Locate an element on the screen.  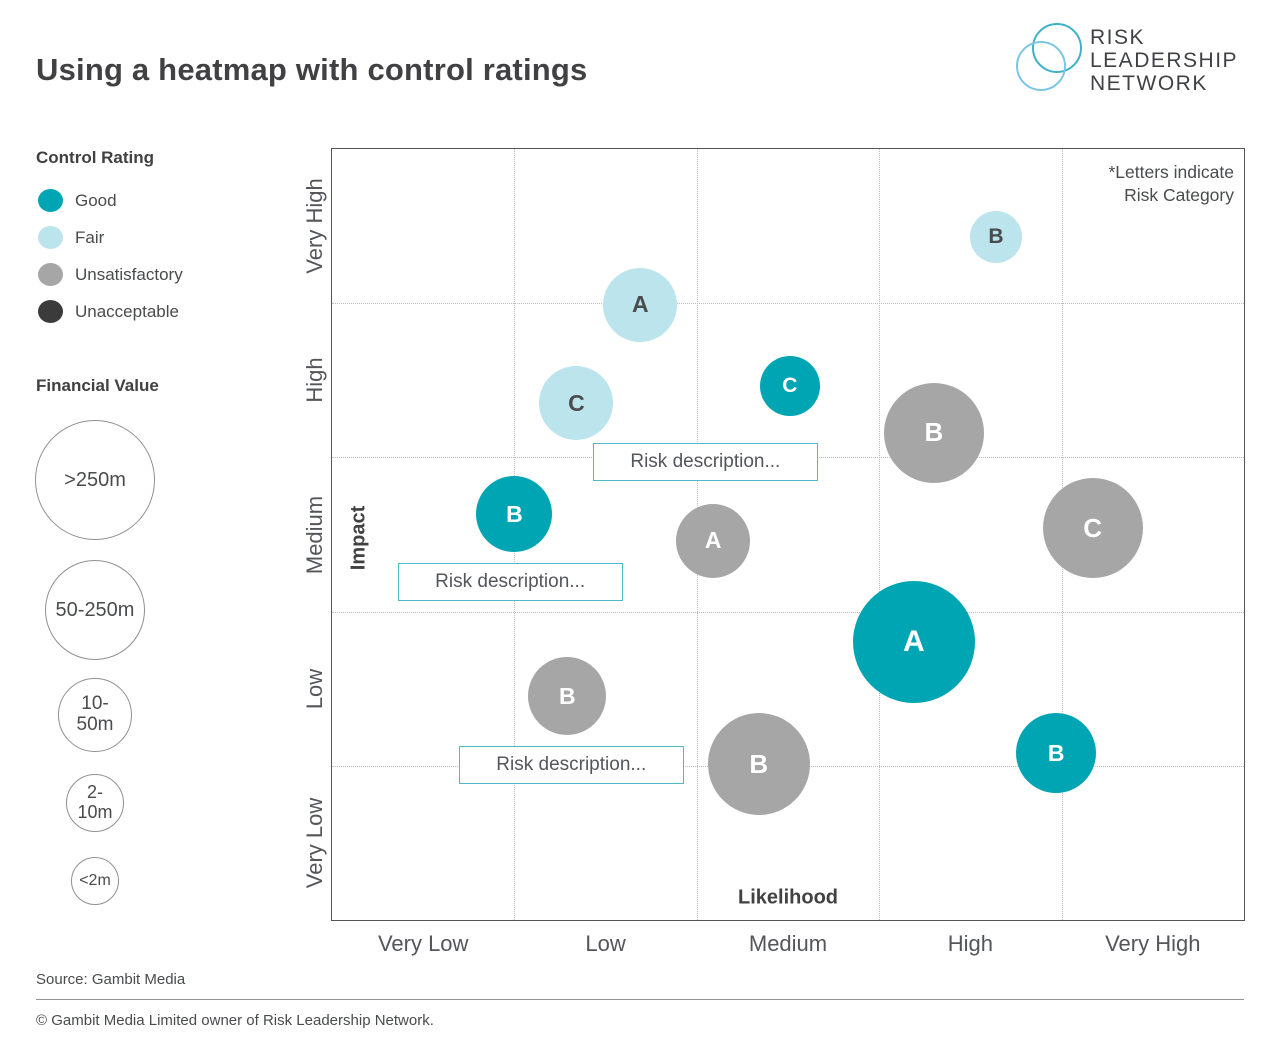
bubble-good-a: A is located at coordinates (913, 642).